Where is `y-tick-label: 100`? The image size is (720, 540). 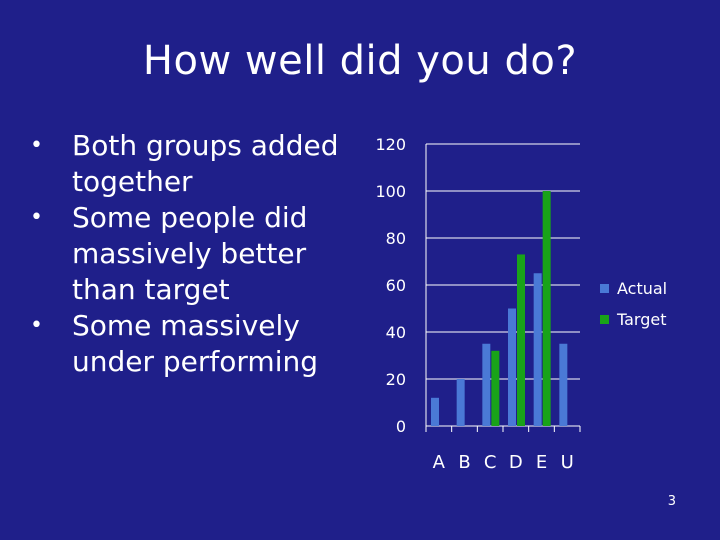 y-tick-label: 100 is located at coordinates (390, 191).